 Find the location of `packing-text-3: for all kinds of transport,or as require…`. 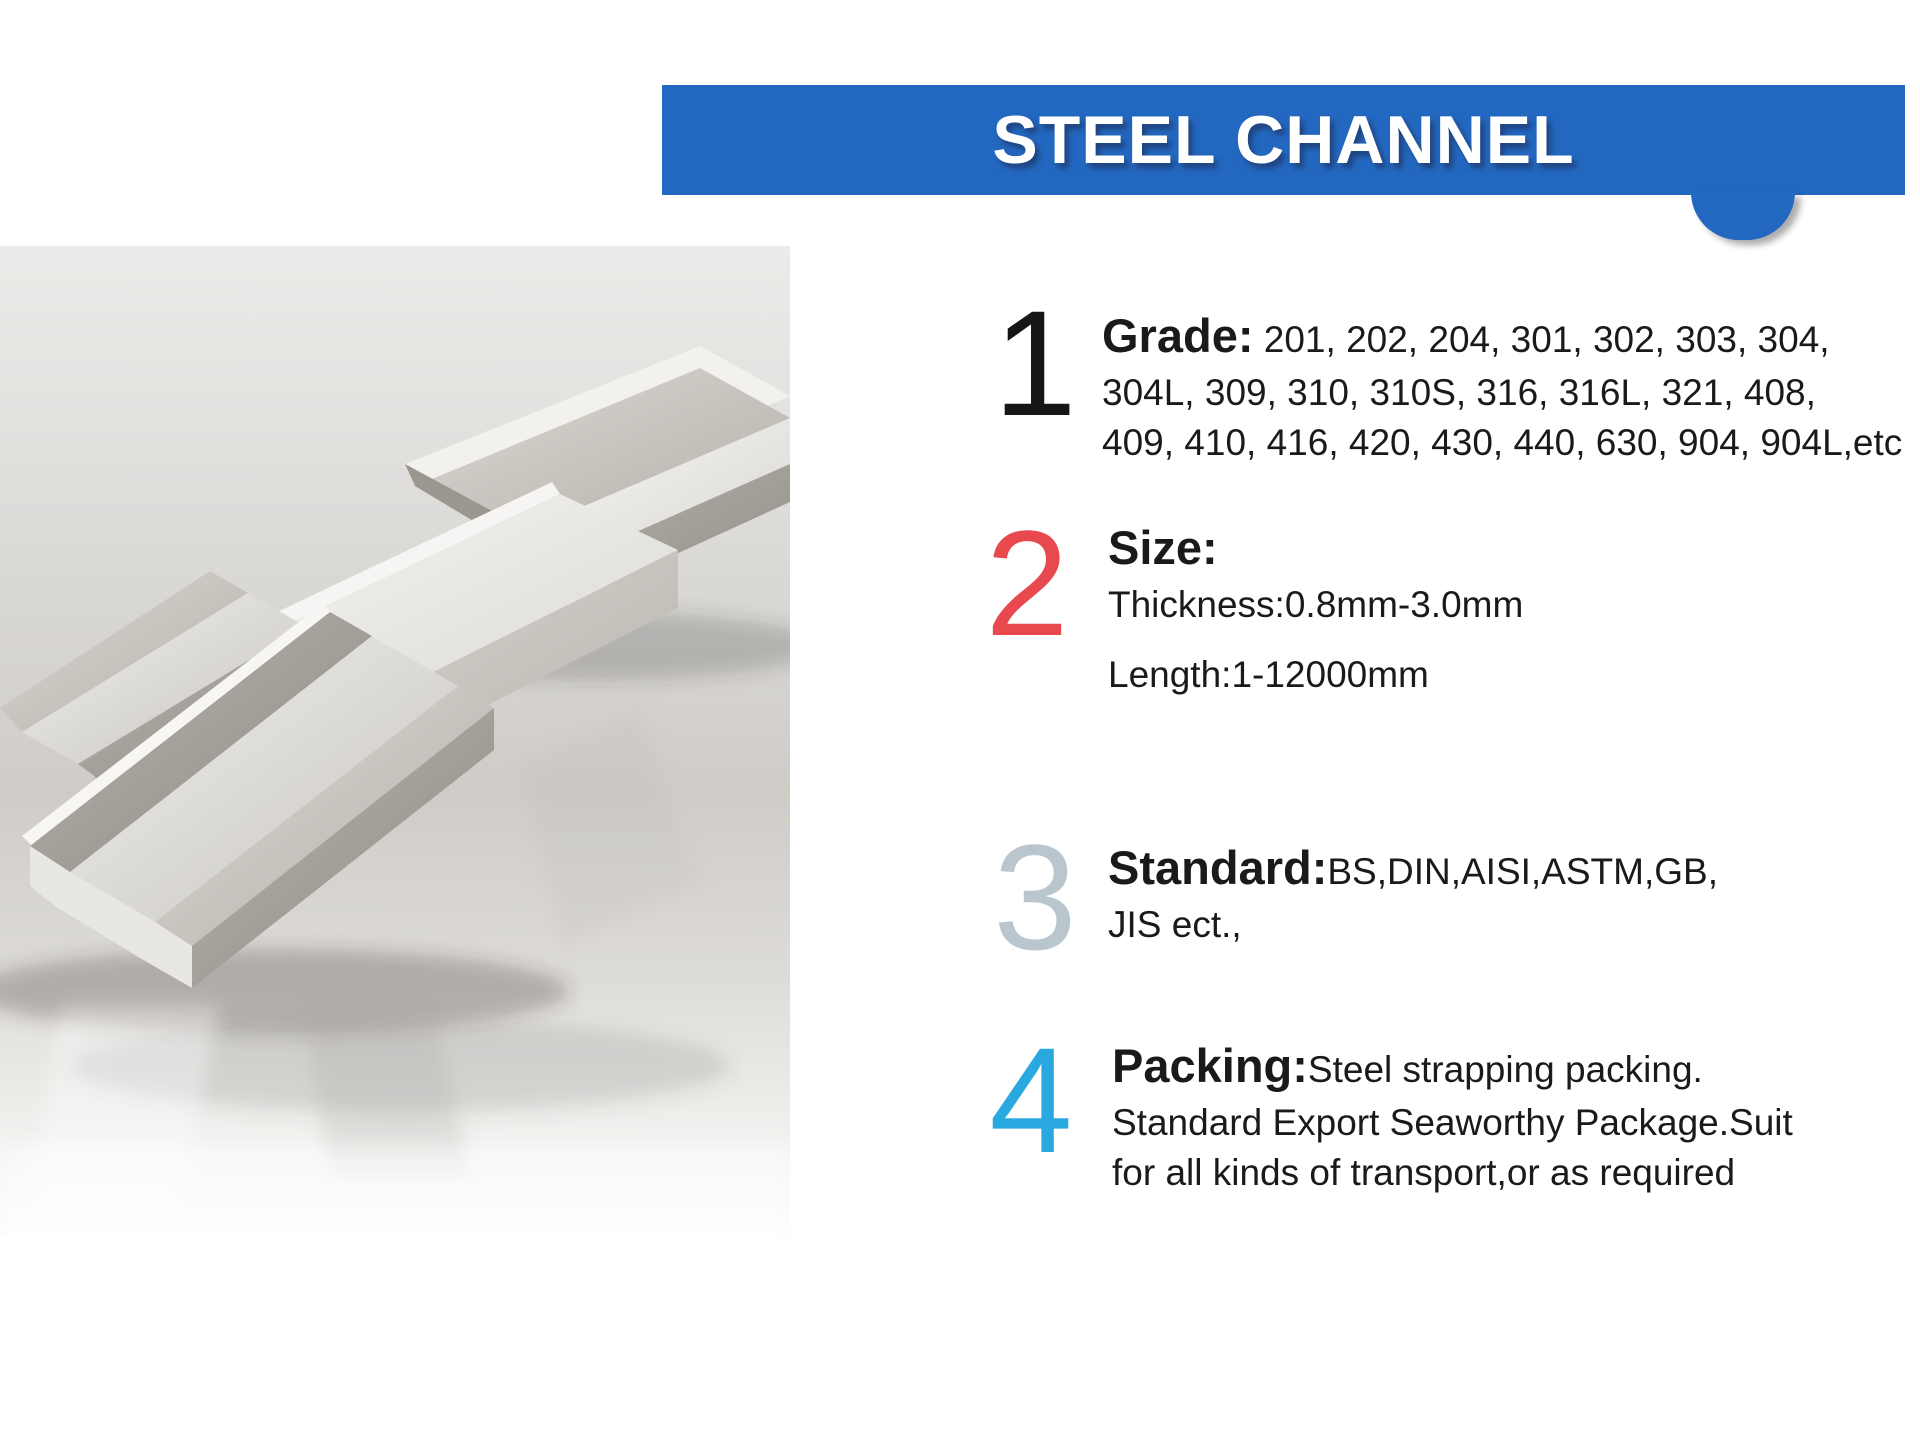

packing-text-3: for all kinds of transport,or as require… is located at coordinates (1424, 1172).